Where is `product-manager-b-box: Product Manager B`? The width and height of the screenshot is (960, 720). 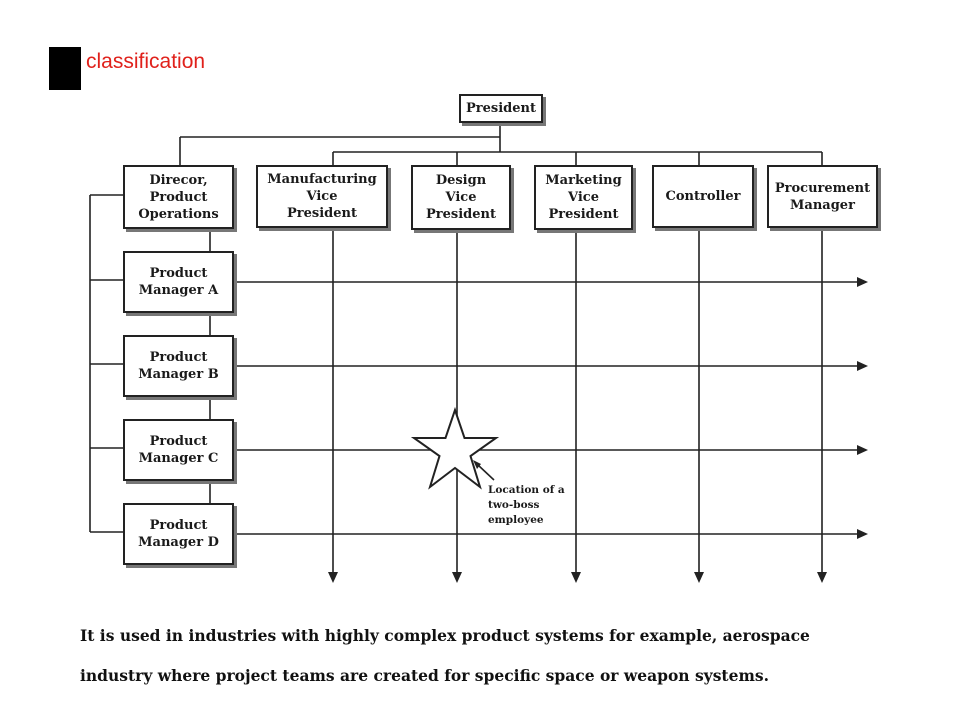
product-manager-b-box: Product Manager B is located at coordinates (178, 366).